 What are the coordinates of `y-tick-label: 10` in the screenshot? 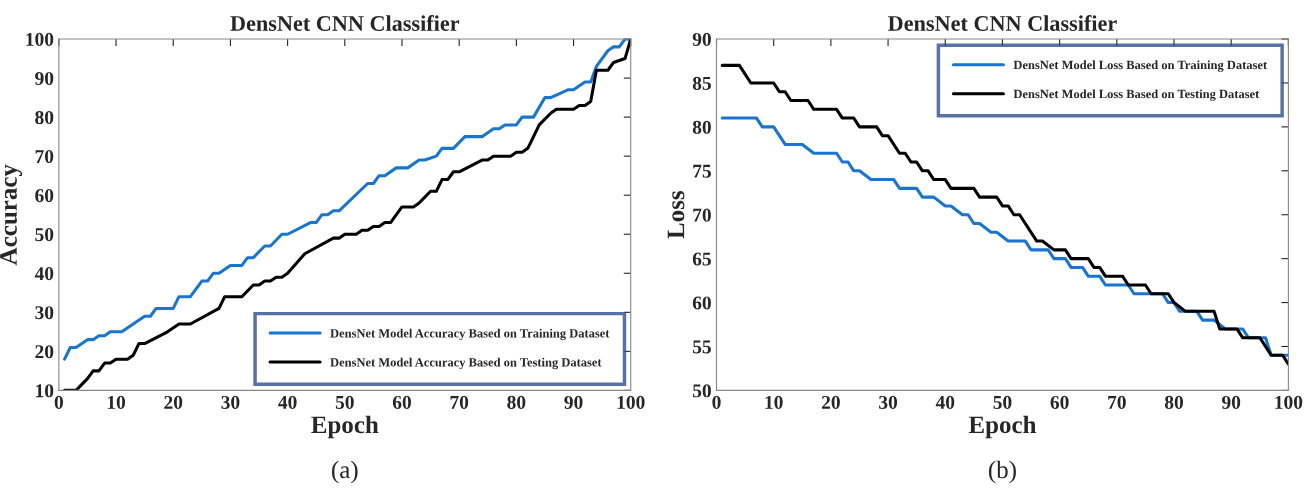 It's located at (45, 391).